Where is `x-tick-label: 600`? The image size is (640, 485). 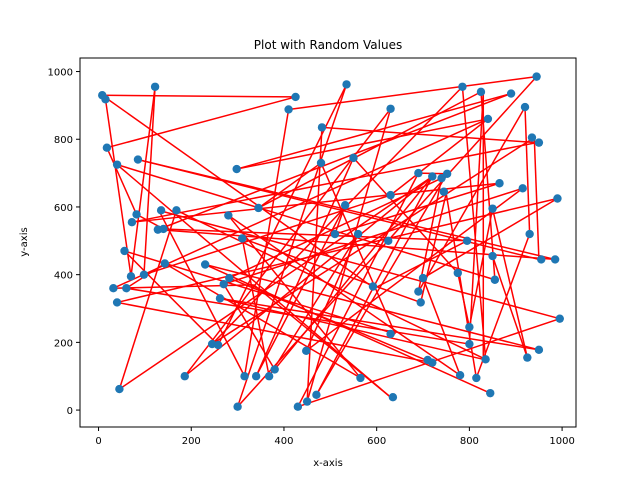
x-tick-label: 600 is located at coordinates (376, 441).